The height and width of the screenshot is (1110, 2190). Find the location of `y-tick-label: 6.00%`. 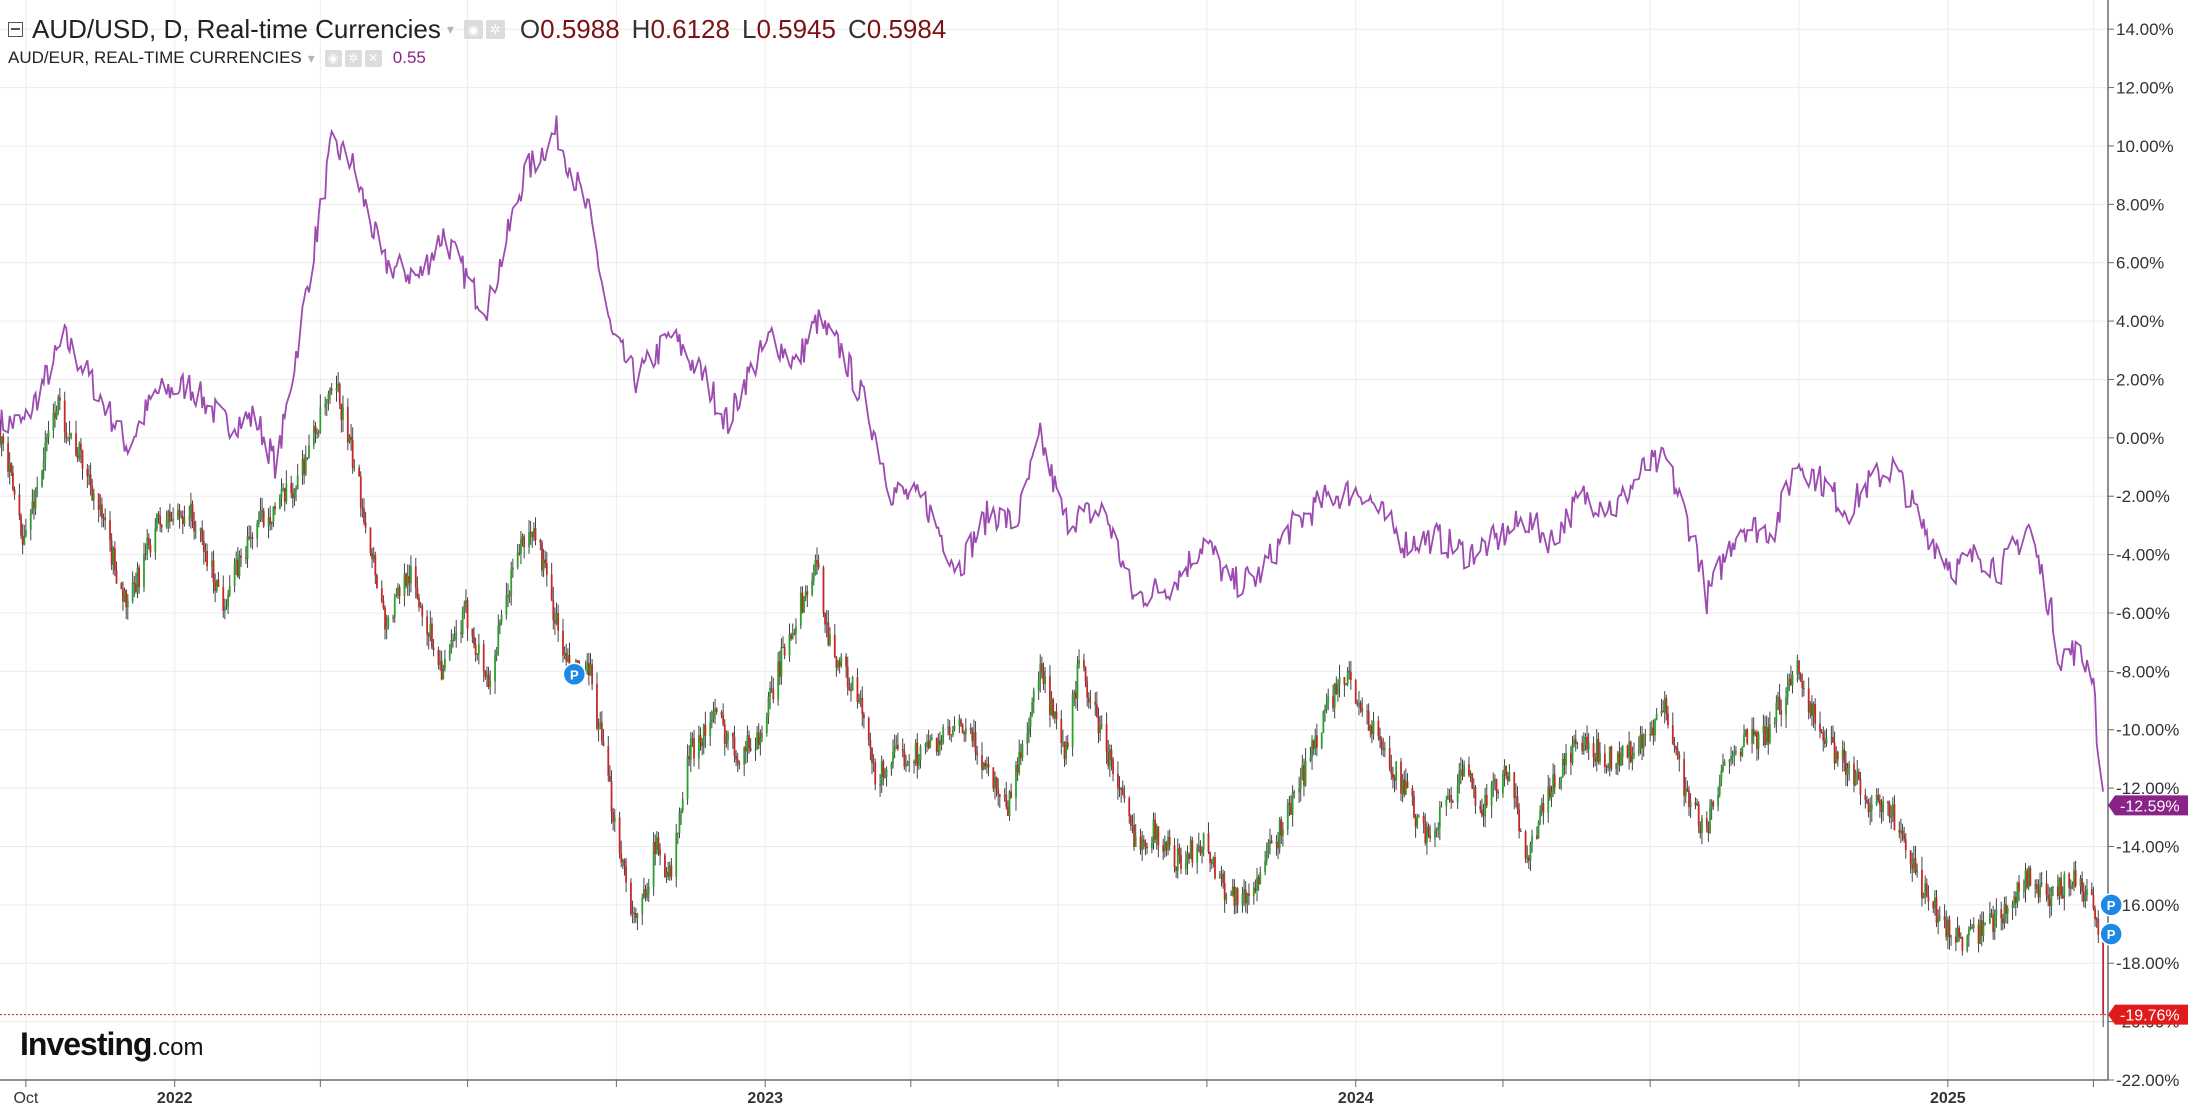

y-tick-label: 6.00% is located at coordinates (2140, 263).